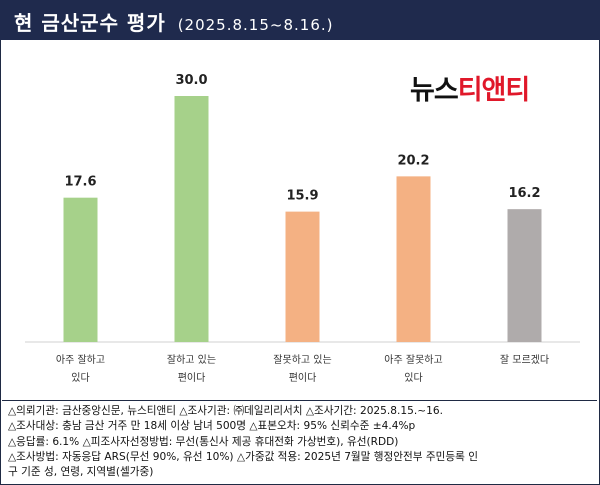 The width and height of the screenshot is (600, 485). I want to click on category-label-4-line-2: 있다, so click(413, 378).